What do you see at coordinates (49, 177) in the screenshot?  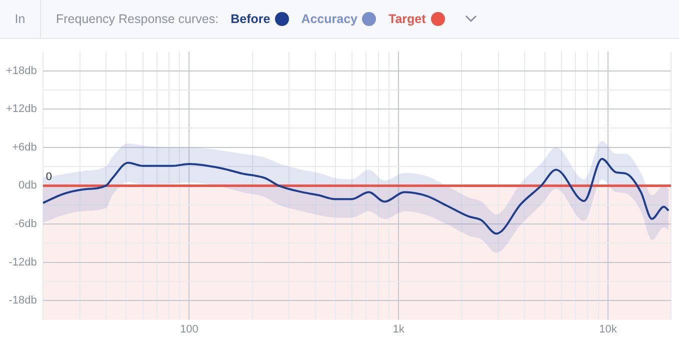 I see `annotation: 0` at bounding box center [49, 177].